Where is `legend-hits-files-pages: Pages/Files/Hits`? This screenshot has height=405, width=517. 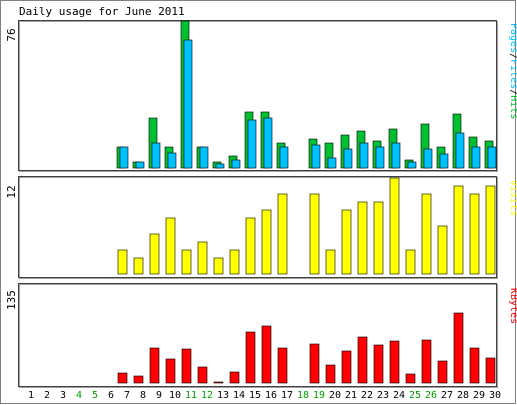
legend-hits-files-pages: Pages/Files/Hits is located at coordinates (512, 71).